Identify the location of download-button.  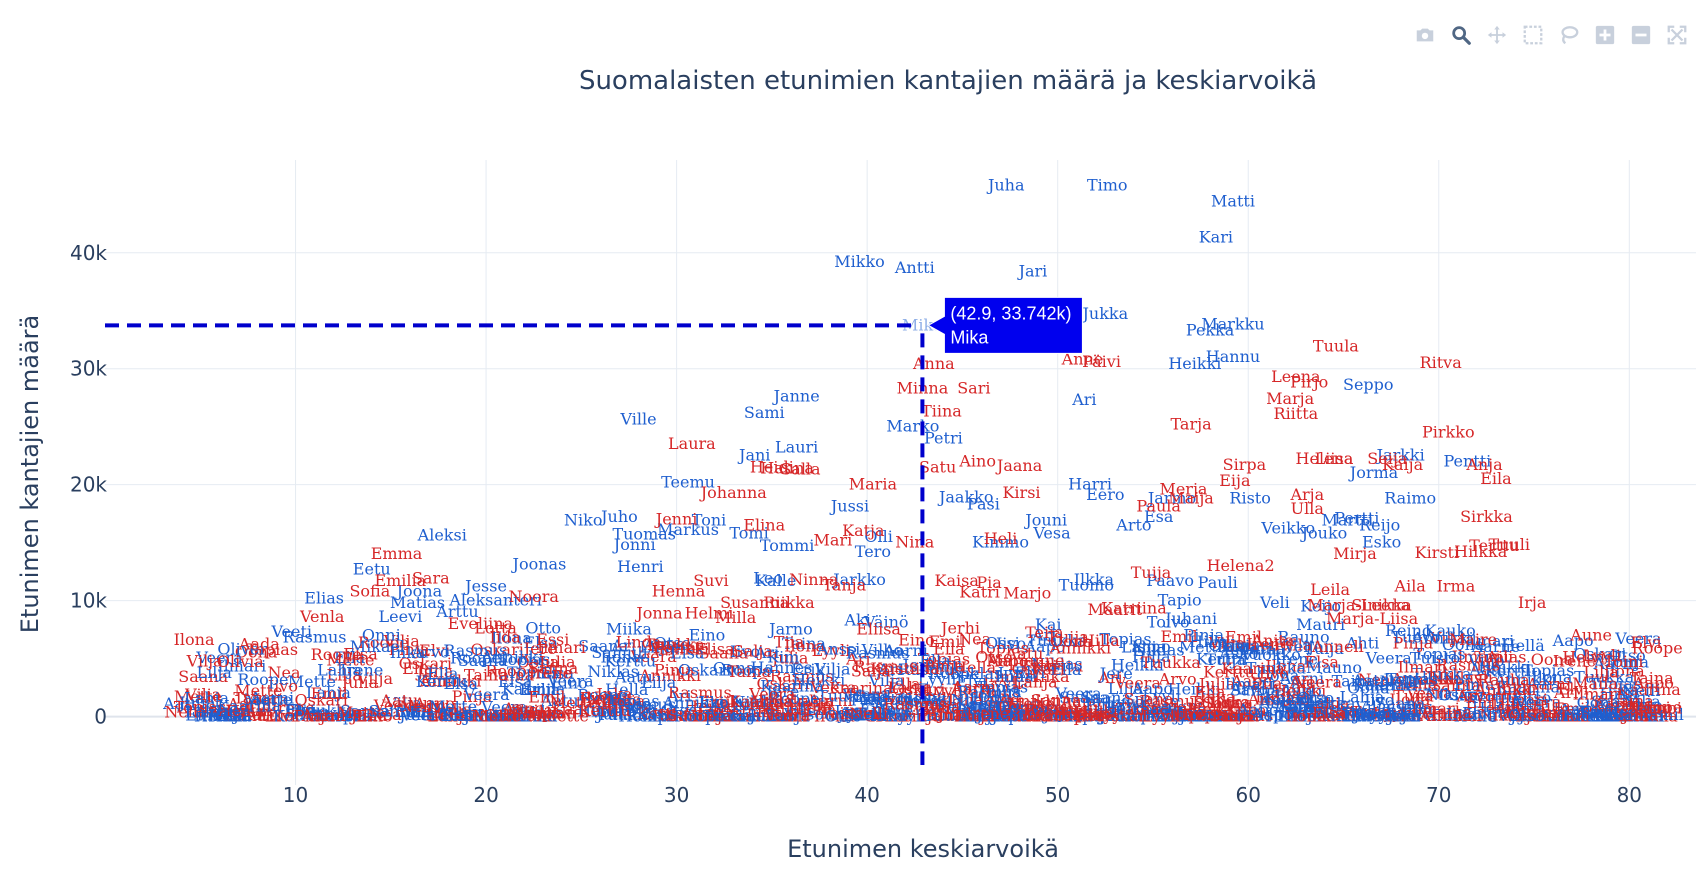
(1425, 35).